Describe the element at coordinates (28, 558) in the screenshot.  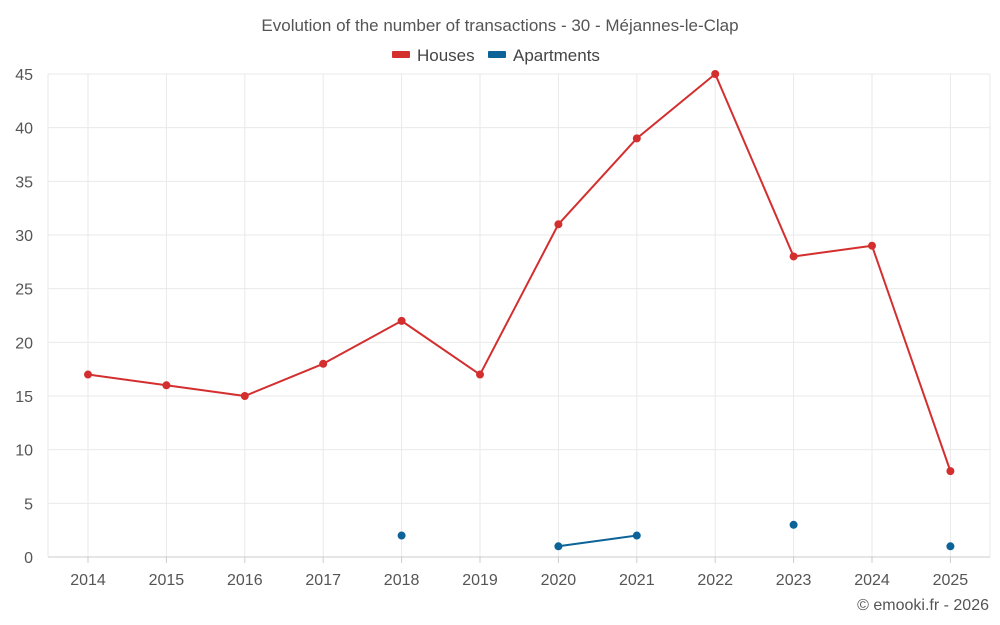
I see `y-tick-label: 0` at that location.